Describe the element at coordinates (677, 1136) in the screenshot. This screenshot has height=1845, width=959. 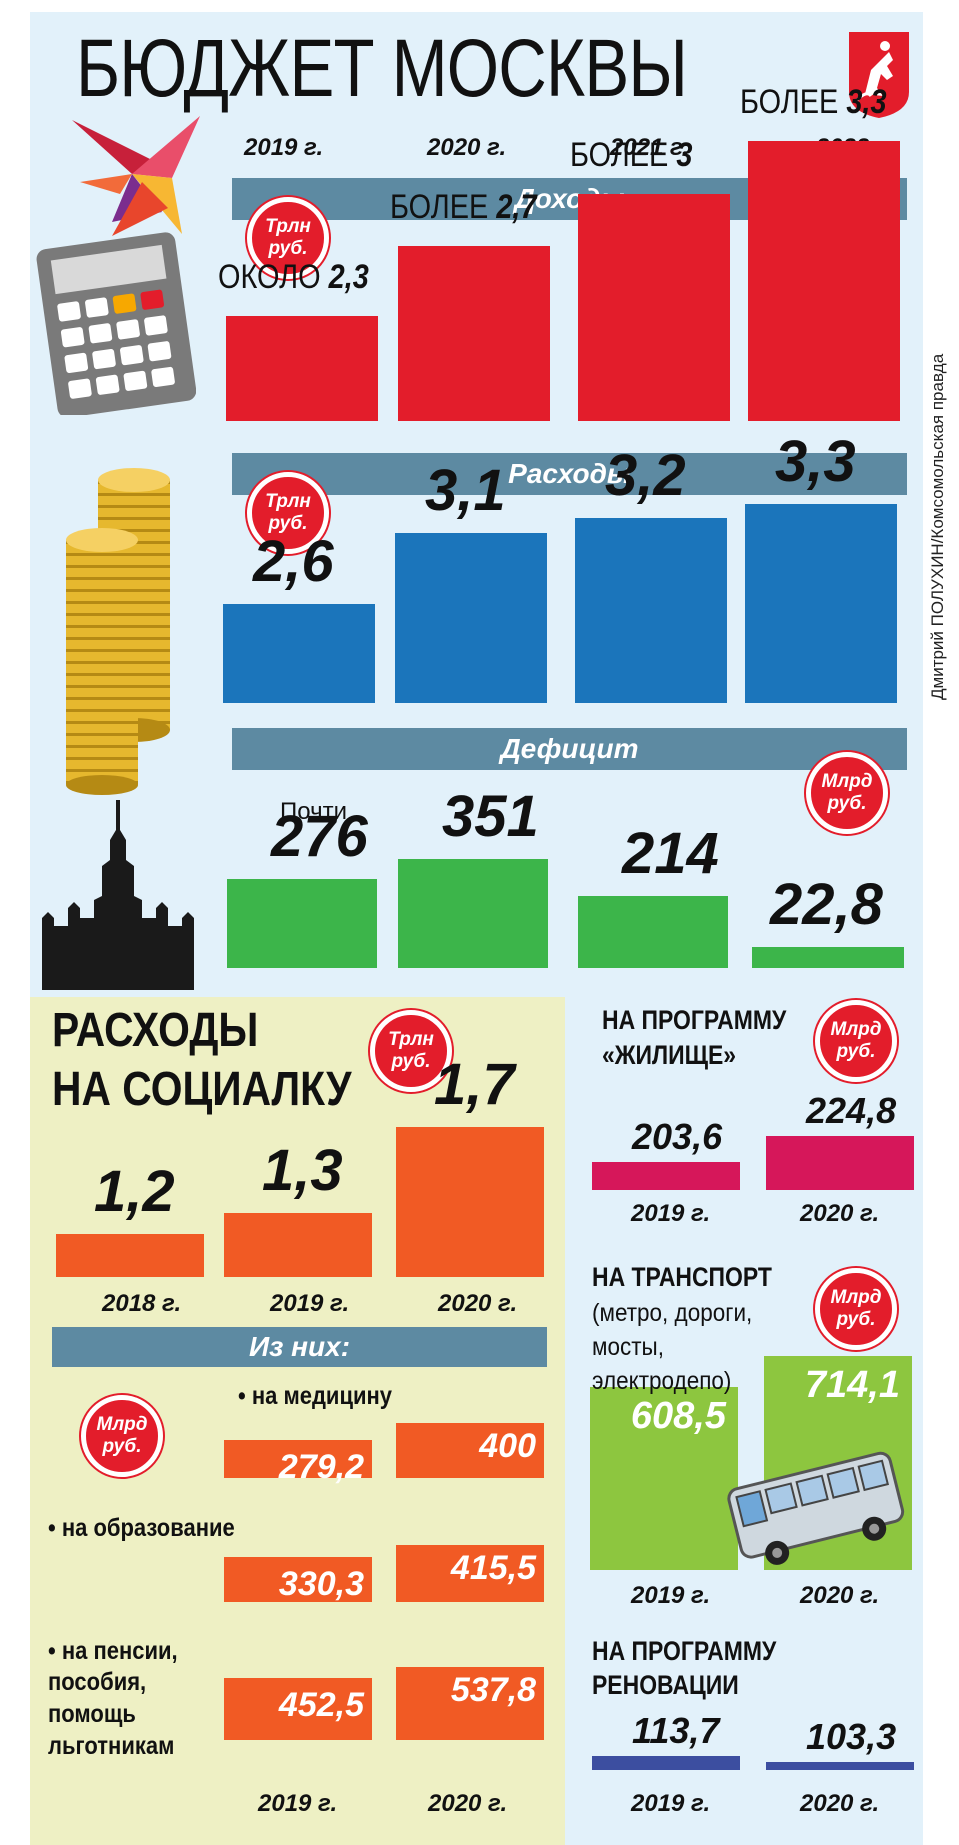
I see `housing-value-label: 203,6` at that location.